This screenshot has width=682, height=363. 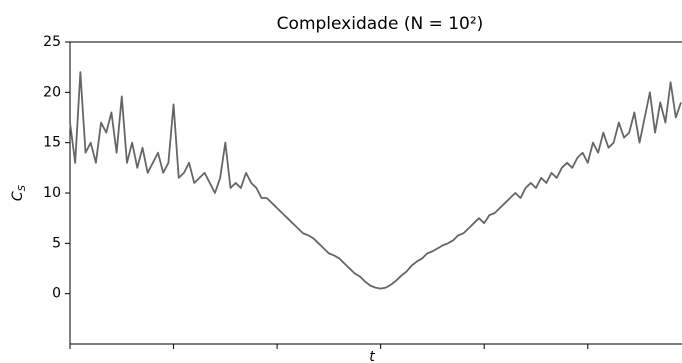 I want to click on y-tick-label: 15, so click(x=52, y=143).